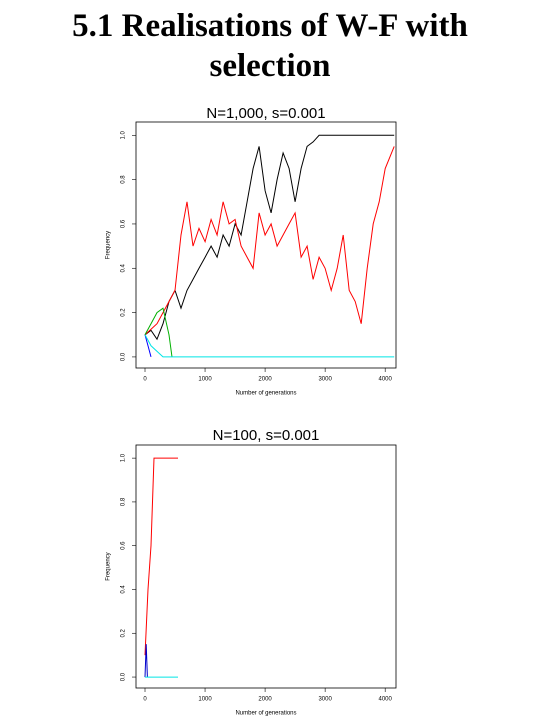 The height and width of the screenshot is (720, 540). I want to click on chart-title: N=1,000, s=0.001, so click(265, 113).